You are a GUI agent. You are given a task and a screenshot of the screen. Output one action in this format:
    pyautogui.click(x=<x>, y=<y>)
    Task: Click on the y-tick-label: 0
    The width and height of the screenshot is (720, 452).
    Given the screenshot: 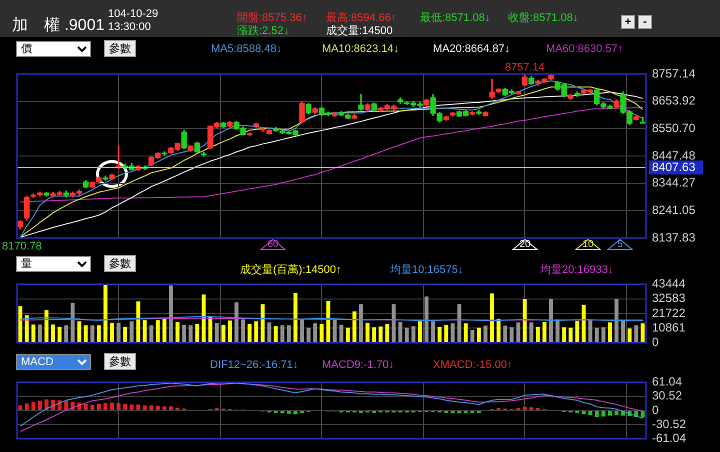 What is the action you would take?
    pyautogui.click(x=655, y=409)
    